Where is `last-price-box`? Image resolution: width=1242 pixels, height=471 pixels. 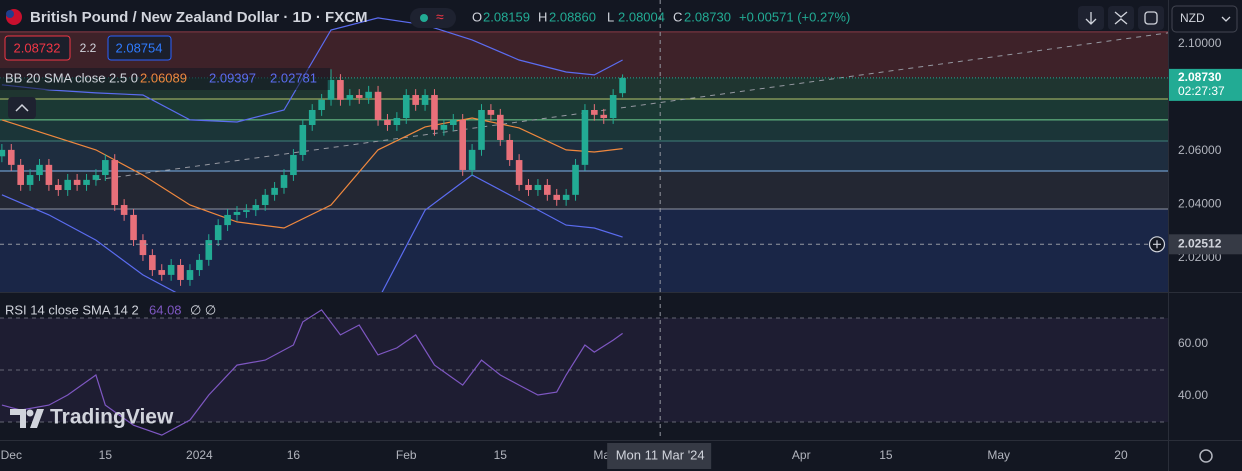
last-price-box is located at coordinates (1205, 84).